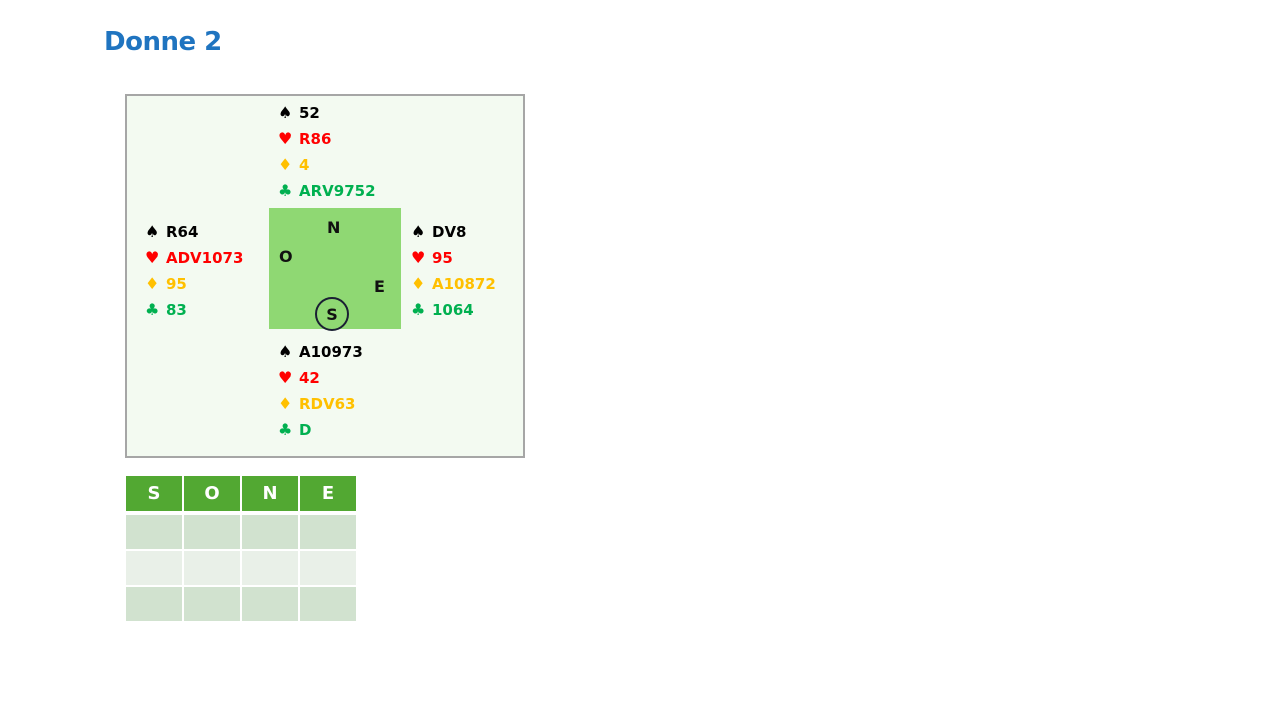 The width and height of the screenshot is (1280, 720). I want to click on compass-east: E, so click(379, 286).